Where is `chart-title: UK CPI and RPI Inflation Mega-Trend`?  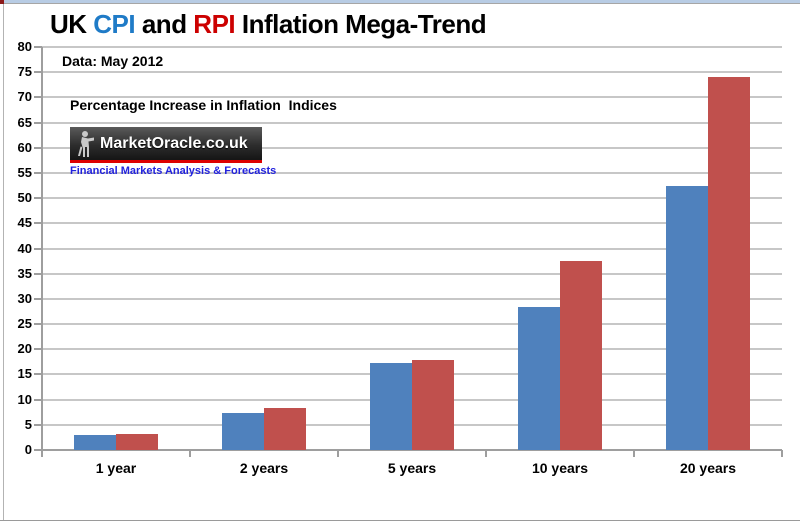 chart-title: UK CPI and RPI Inflation Mega-Trend is located at coordinates (268, 24).